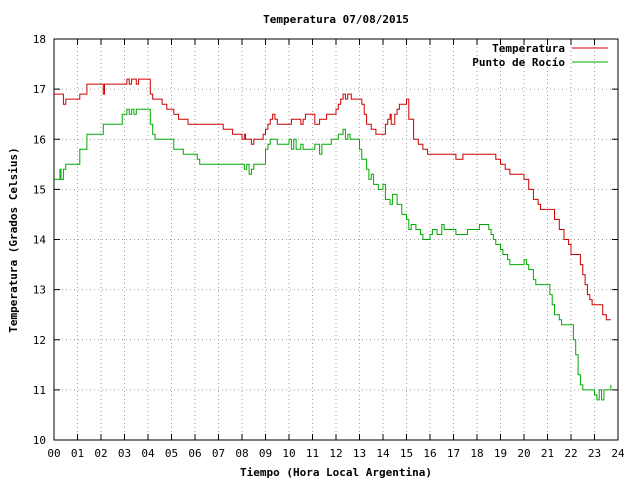 Image resolution: width=640 pixels, height=480 pixels. I want to click on x-tick-label: 21, so click(547, 453).